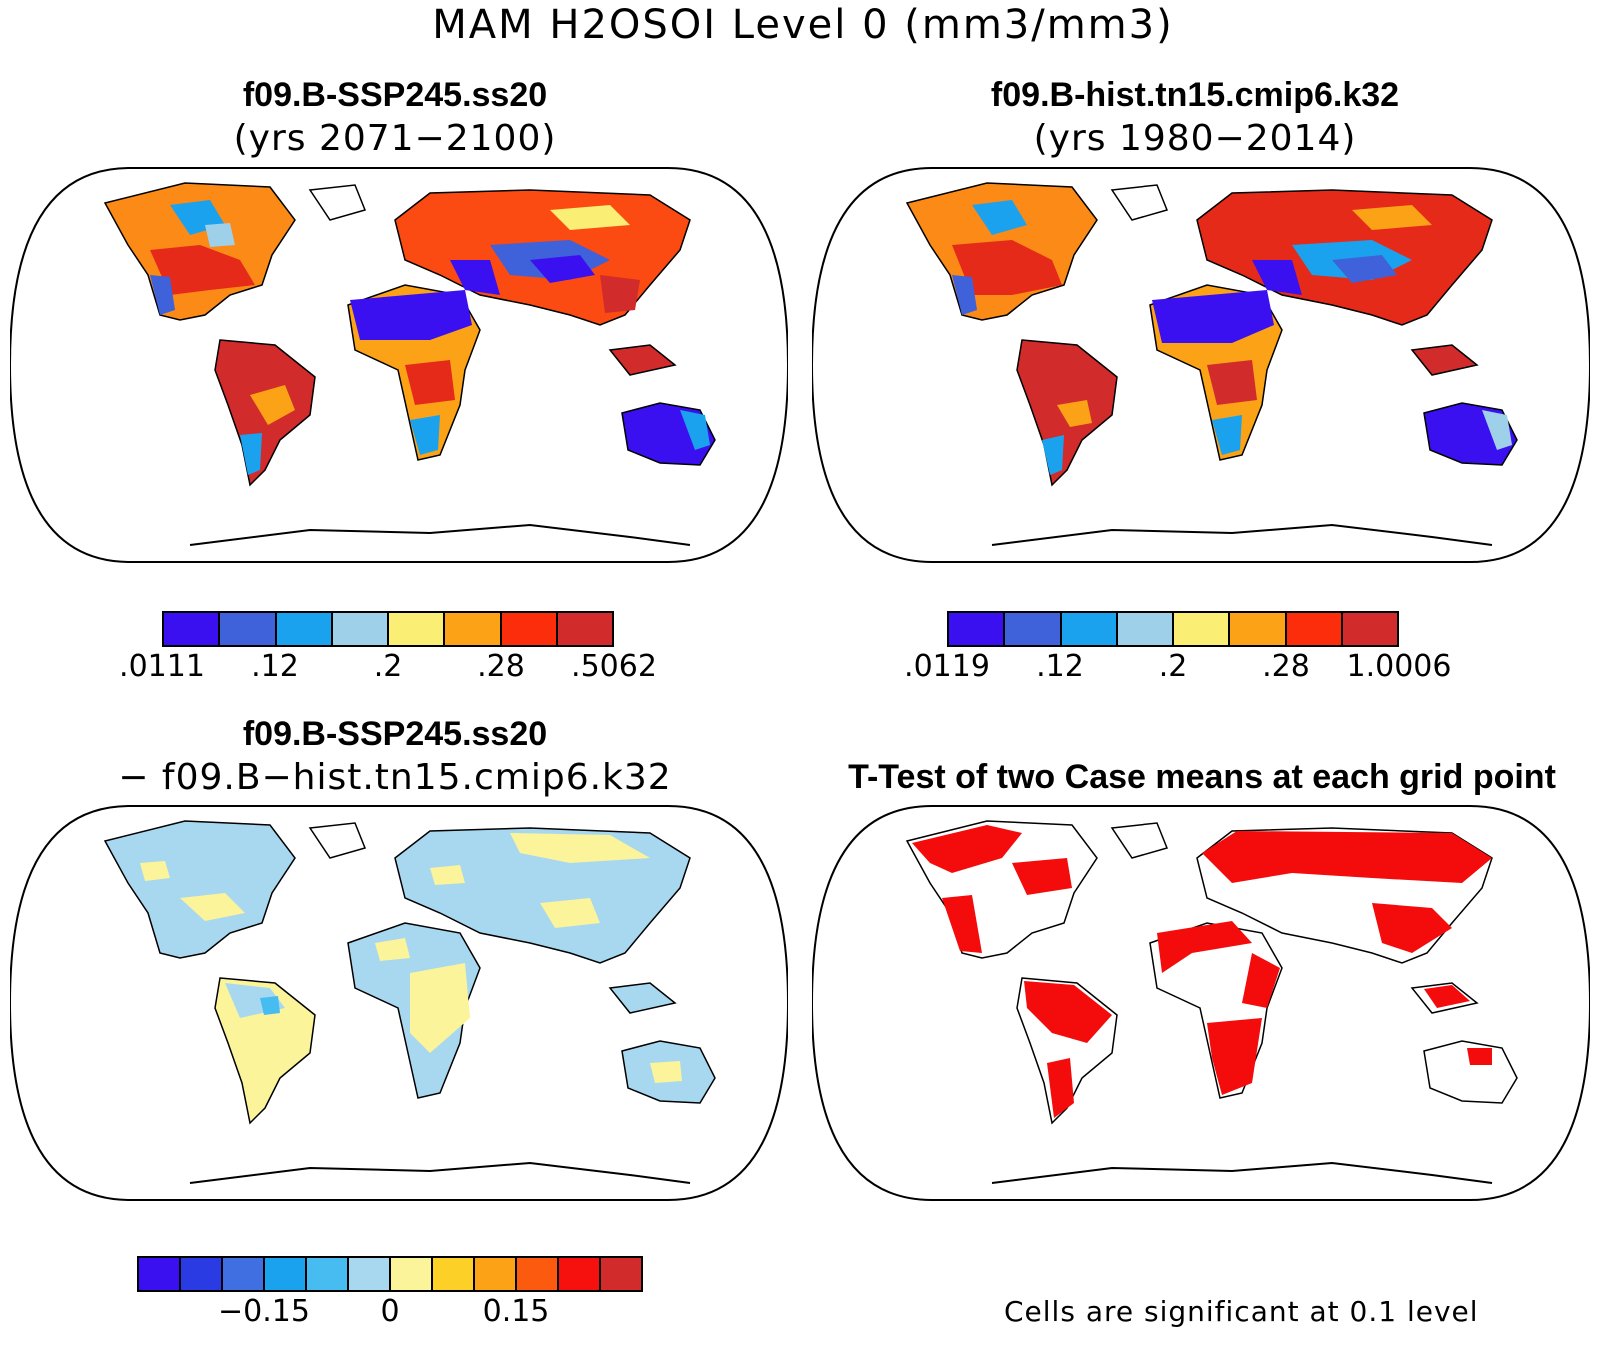 The height and width of the screenshot is (1350, 1606). I want to click on panel-subtitle-bottom-left: − f09.B−hist.tn15.cmip6.k32, so click(395, 777).